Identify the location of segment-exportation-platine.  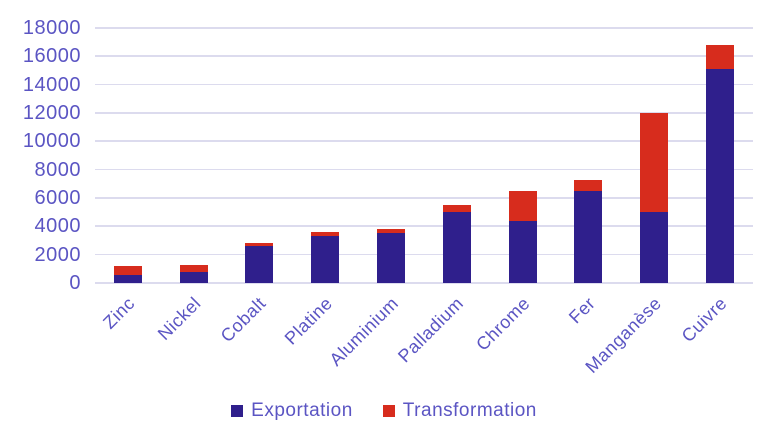
(325, 259).